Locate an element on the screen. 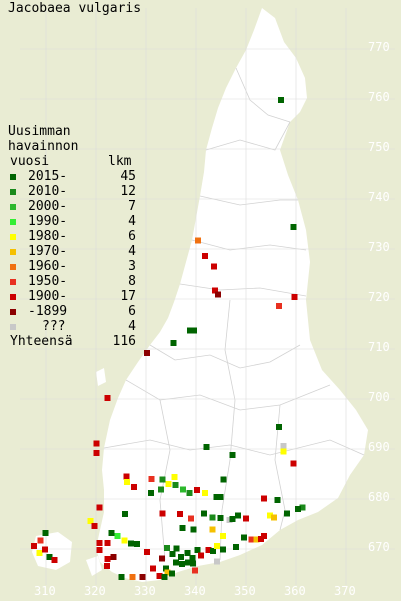  legend-heading-line2: havainnon is located at coordinates (43, 146).